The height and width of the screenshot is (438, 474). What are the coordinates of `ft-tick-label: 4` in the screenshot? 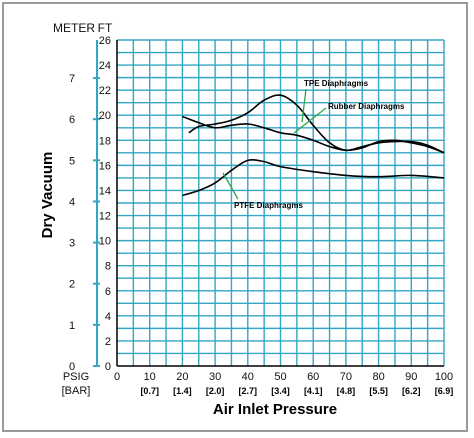 It's located at (108, 317).